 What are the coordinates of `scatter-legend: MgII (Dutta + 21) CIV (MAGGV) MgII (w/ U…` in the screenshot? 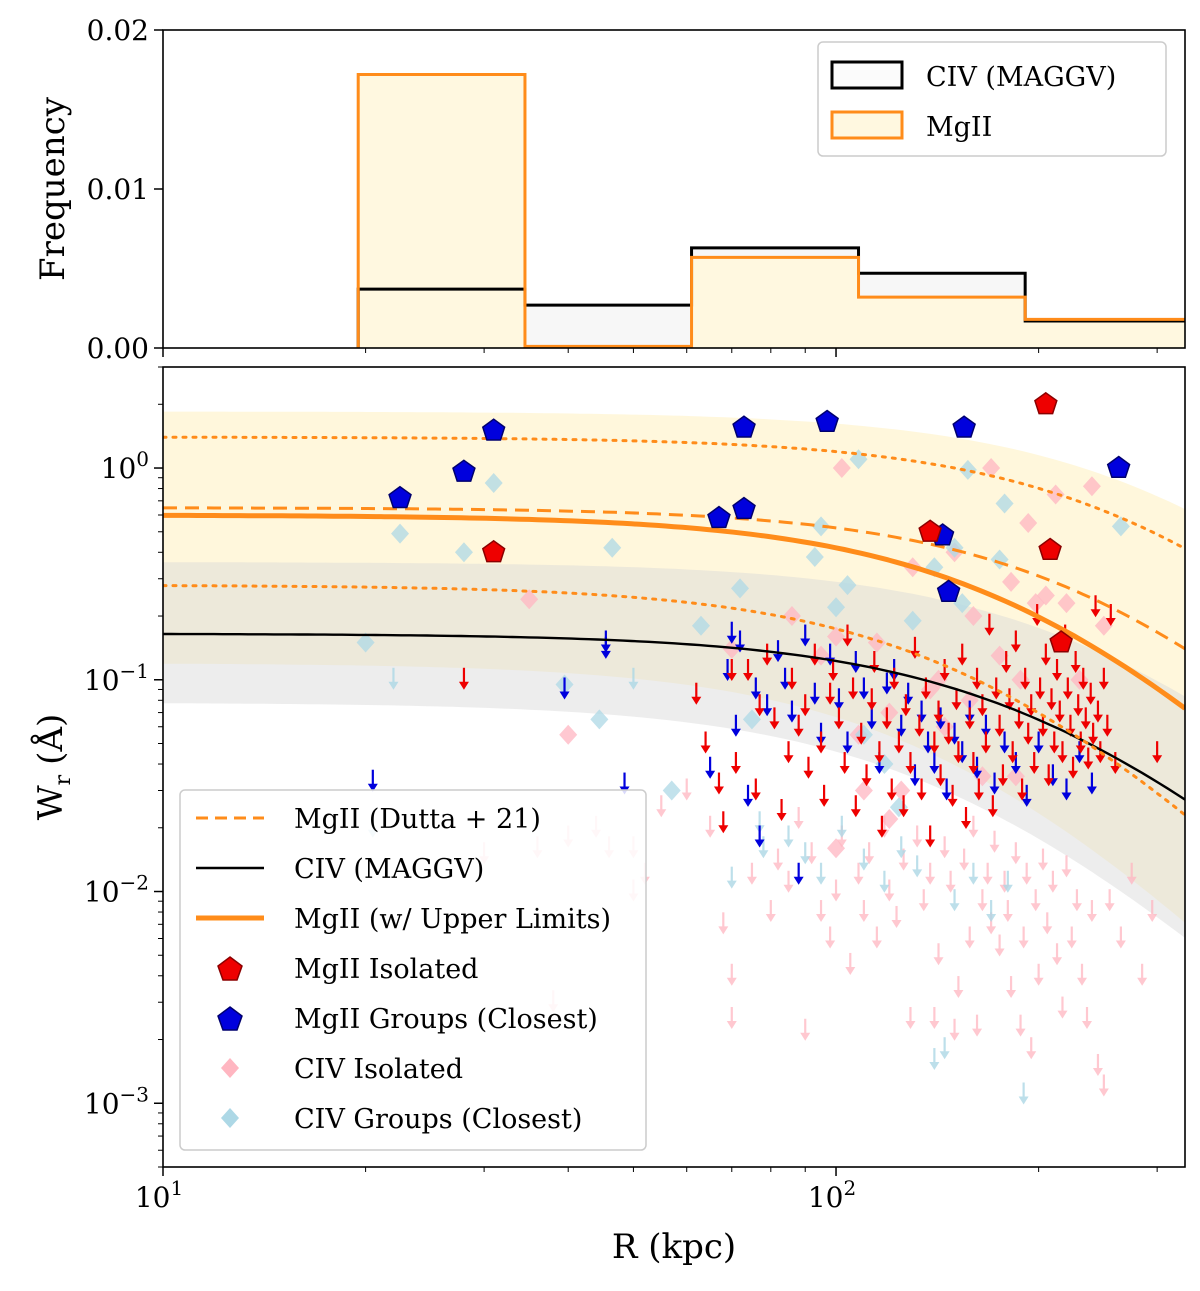 It's located at (413, 970).